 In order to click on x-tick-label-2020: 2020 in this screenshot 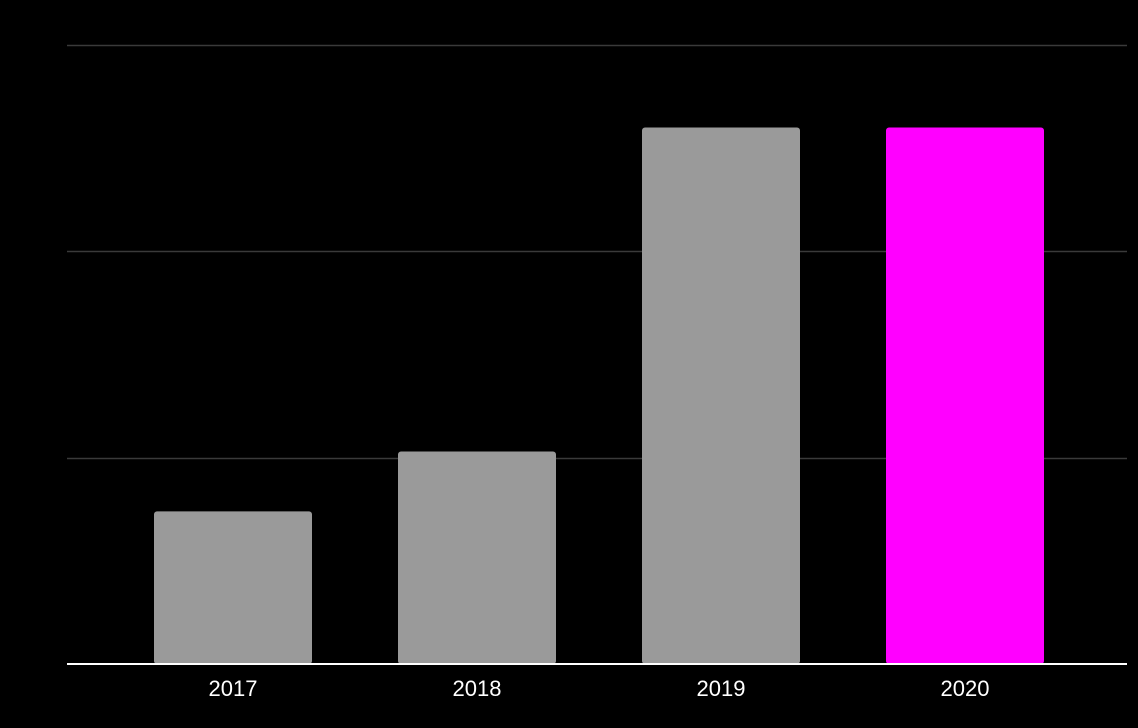, I will do `click(965, 688)`.